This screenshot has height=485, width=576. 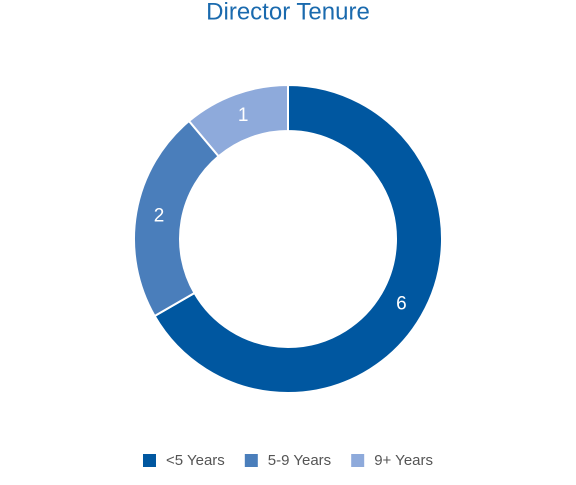 What do you see at coordinates (159, 215) in the screenshot?
I see `data-label: 2` at bounding box center [159, 215].